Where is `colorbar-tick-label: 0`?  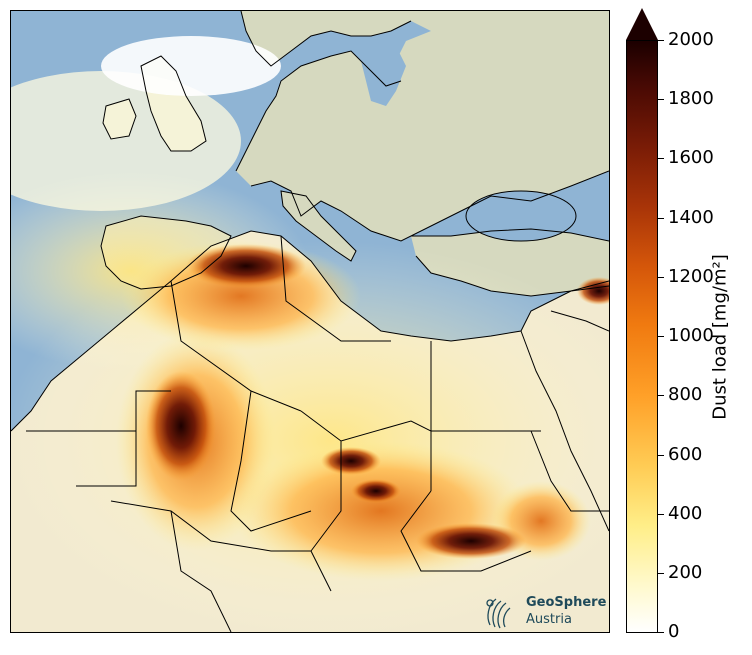
colorbar-tick-label: 0 is located at coordinates (674, 631).